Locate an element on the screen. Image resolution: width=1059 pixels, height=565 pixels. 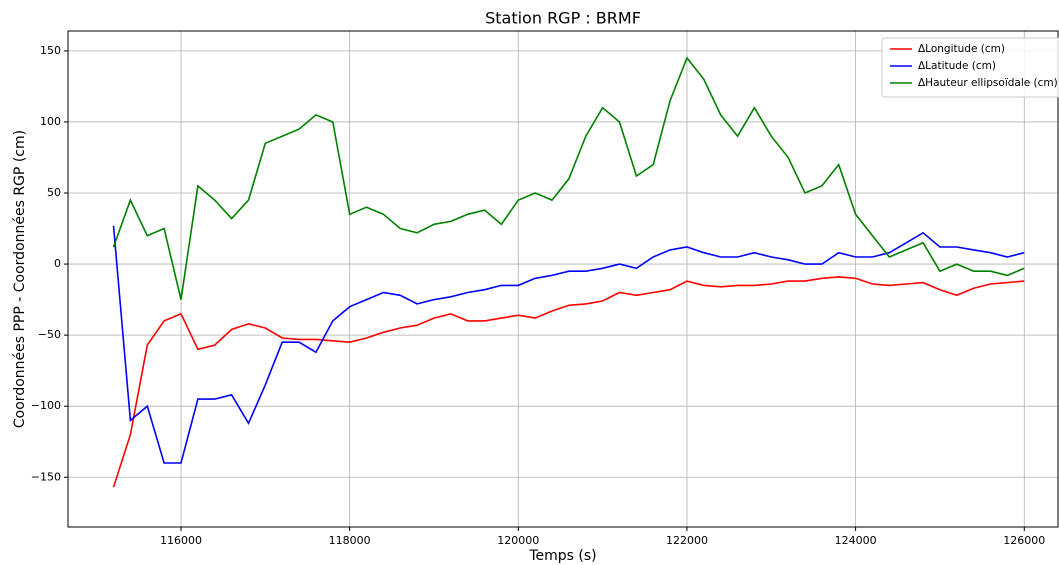
x-tick-label: 122000 is located at coordinates (687, 540).